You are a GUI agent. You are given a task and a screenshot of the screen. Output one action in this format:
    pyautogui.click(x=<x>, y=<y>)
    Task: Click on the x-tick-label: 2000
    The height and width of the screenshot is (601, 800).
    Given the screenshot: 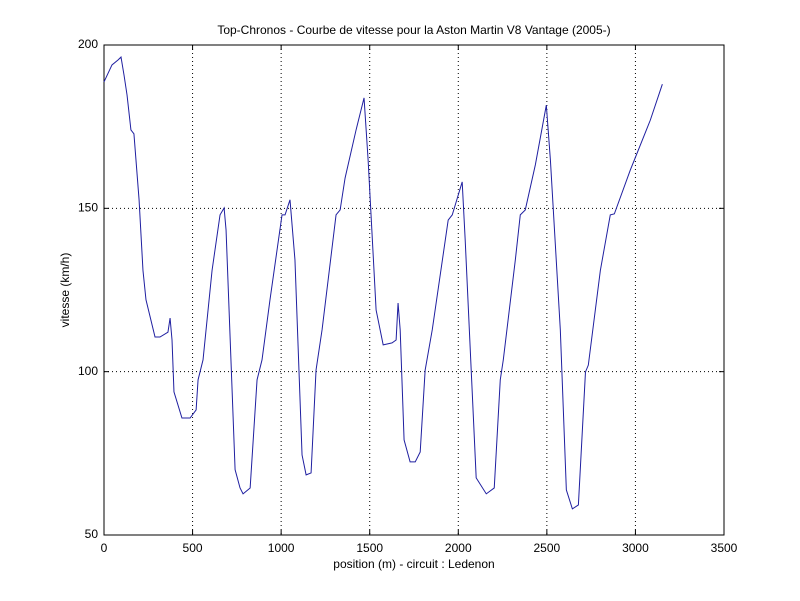 What is the action you would take?
    pyautogui.click(x=458, y=548)
    